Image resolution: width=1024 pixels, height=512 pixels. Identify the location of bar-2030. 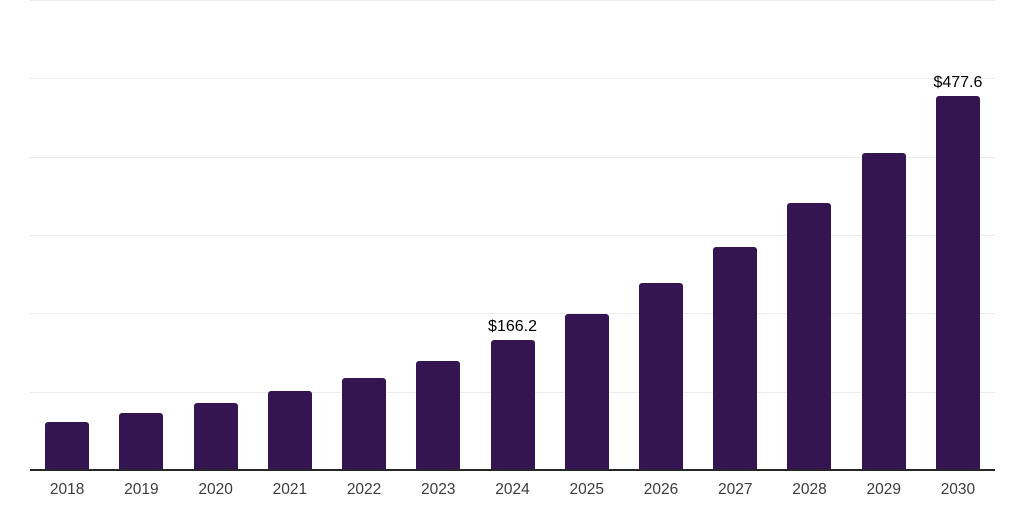
(957, 282).